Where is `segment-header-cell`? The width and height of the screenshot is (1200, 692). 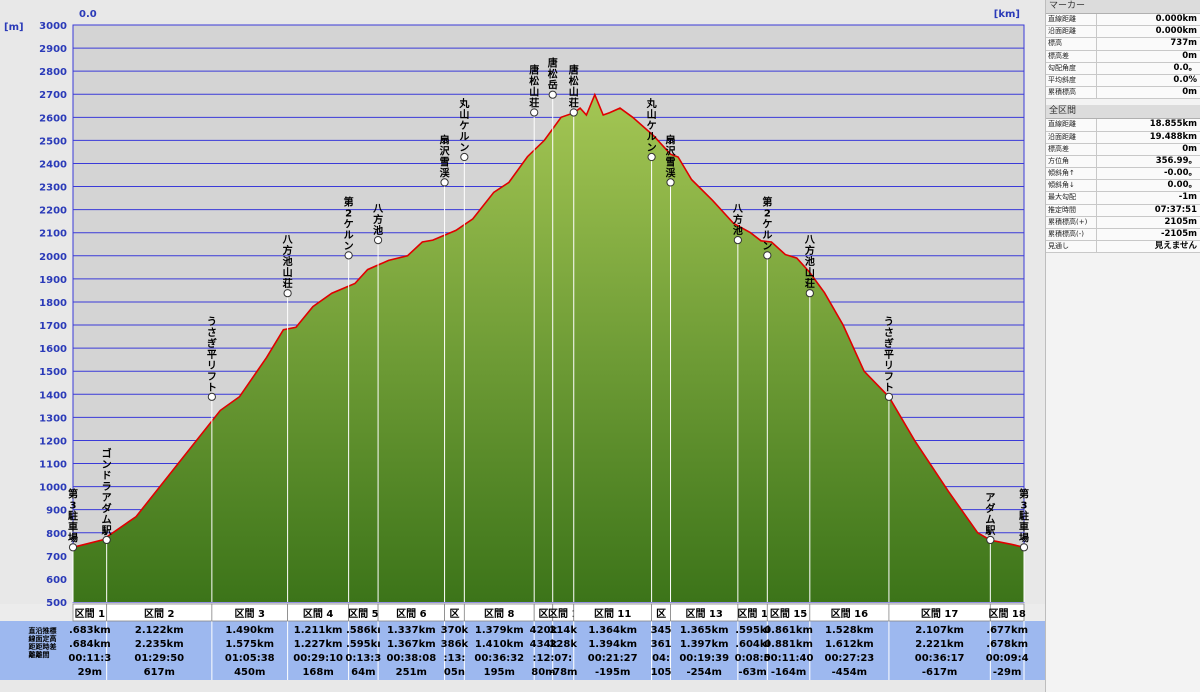 segment-header-cell is located at coordinates (1007, 612).